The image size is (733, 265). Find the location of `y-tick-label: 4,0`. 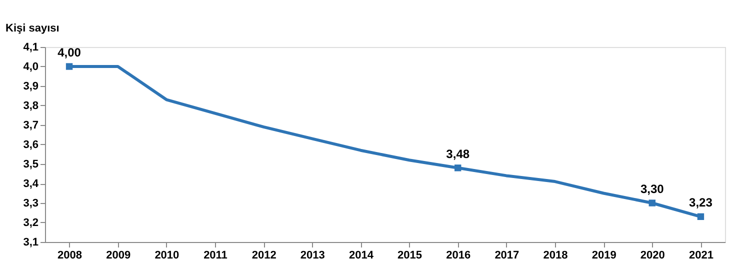

y-tick-label: 4,0 is located at coordinates (30, 67).